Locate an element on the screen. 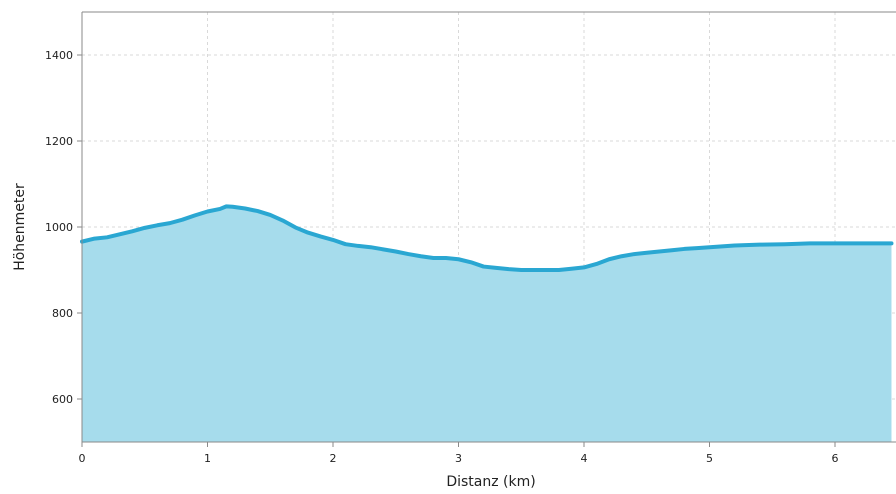 The width and height of the screenshot is (896, 494). x-tick-label: 4 is located at coordinates (584, 458).